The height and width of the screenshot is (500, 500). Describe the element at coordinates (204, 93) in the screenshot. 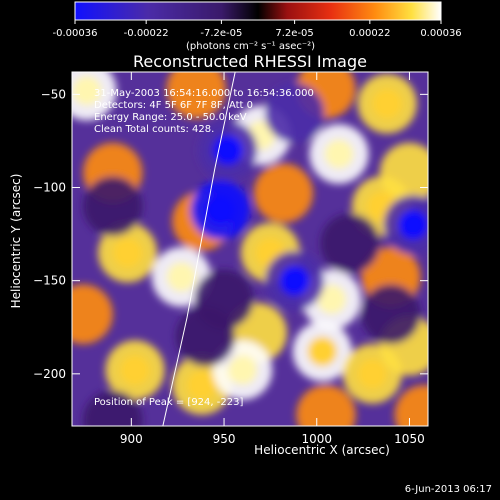

I see `annotation-time: 31-May-2003 16:54:16.000 to 16:54:36.000` at that location.